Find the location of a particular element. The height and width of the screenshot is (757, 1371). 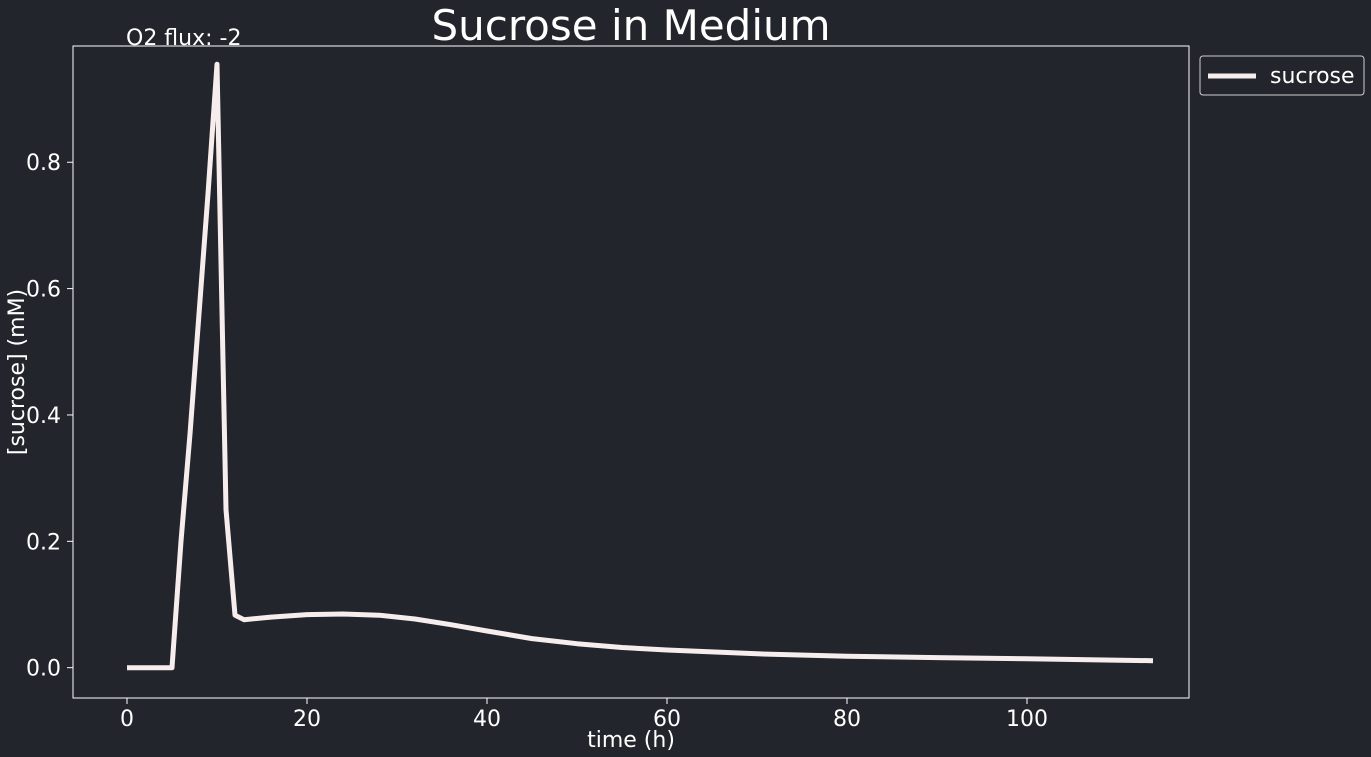

legend: sucrose is located at coordinates (1282, 75).